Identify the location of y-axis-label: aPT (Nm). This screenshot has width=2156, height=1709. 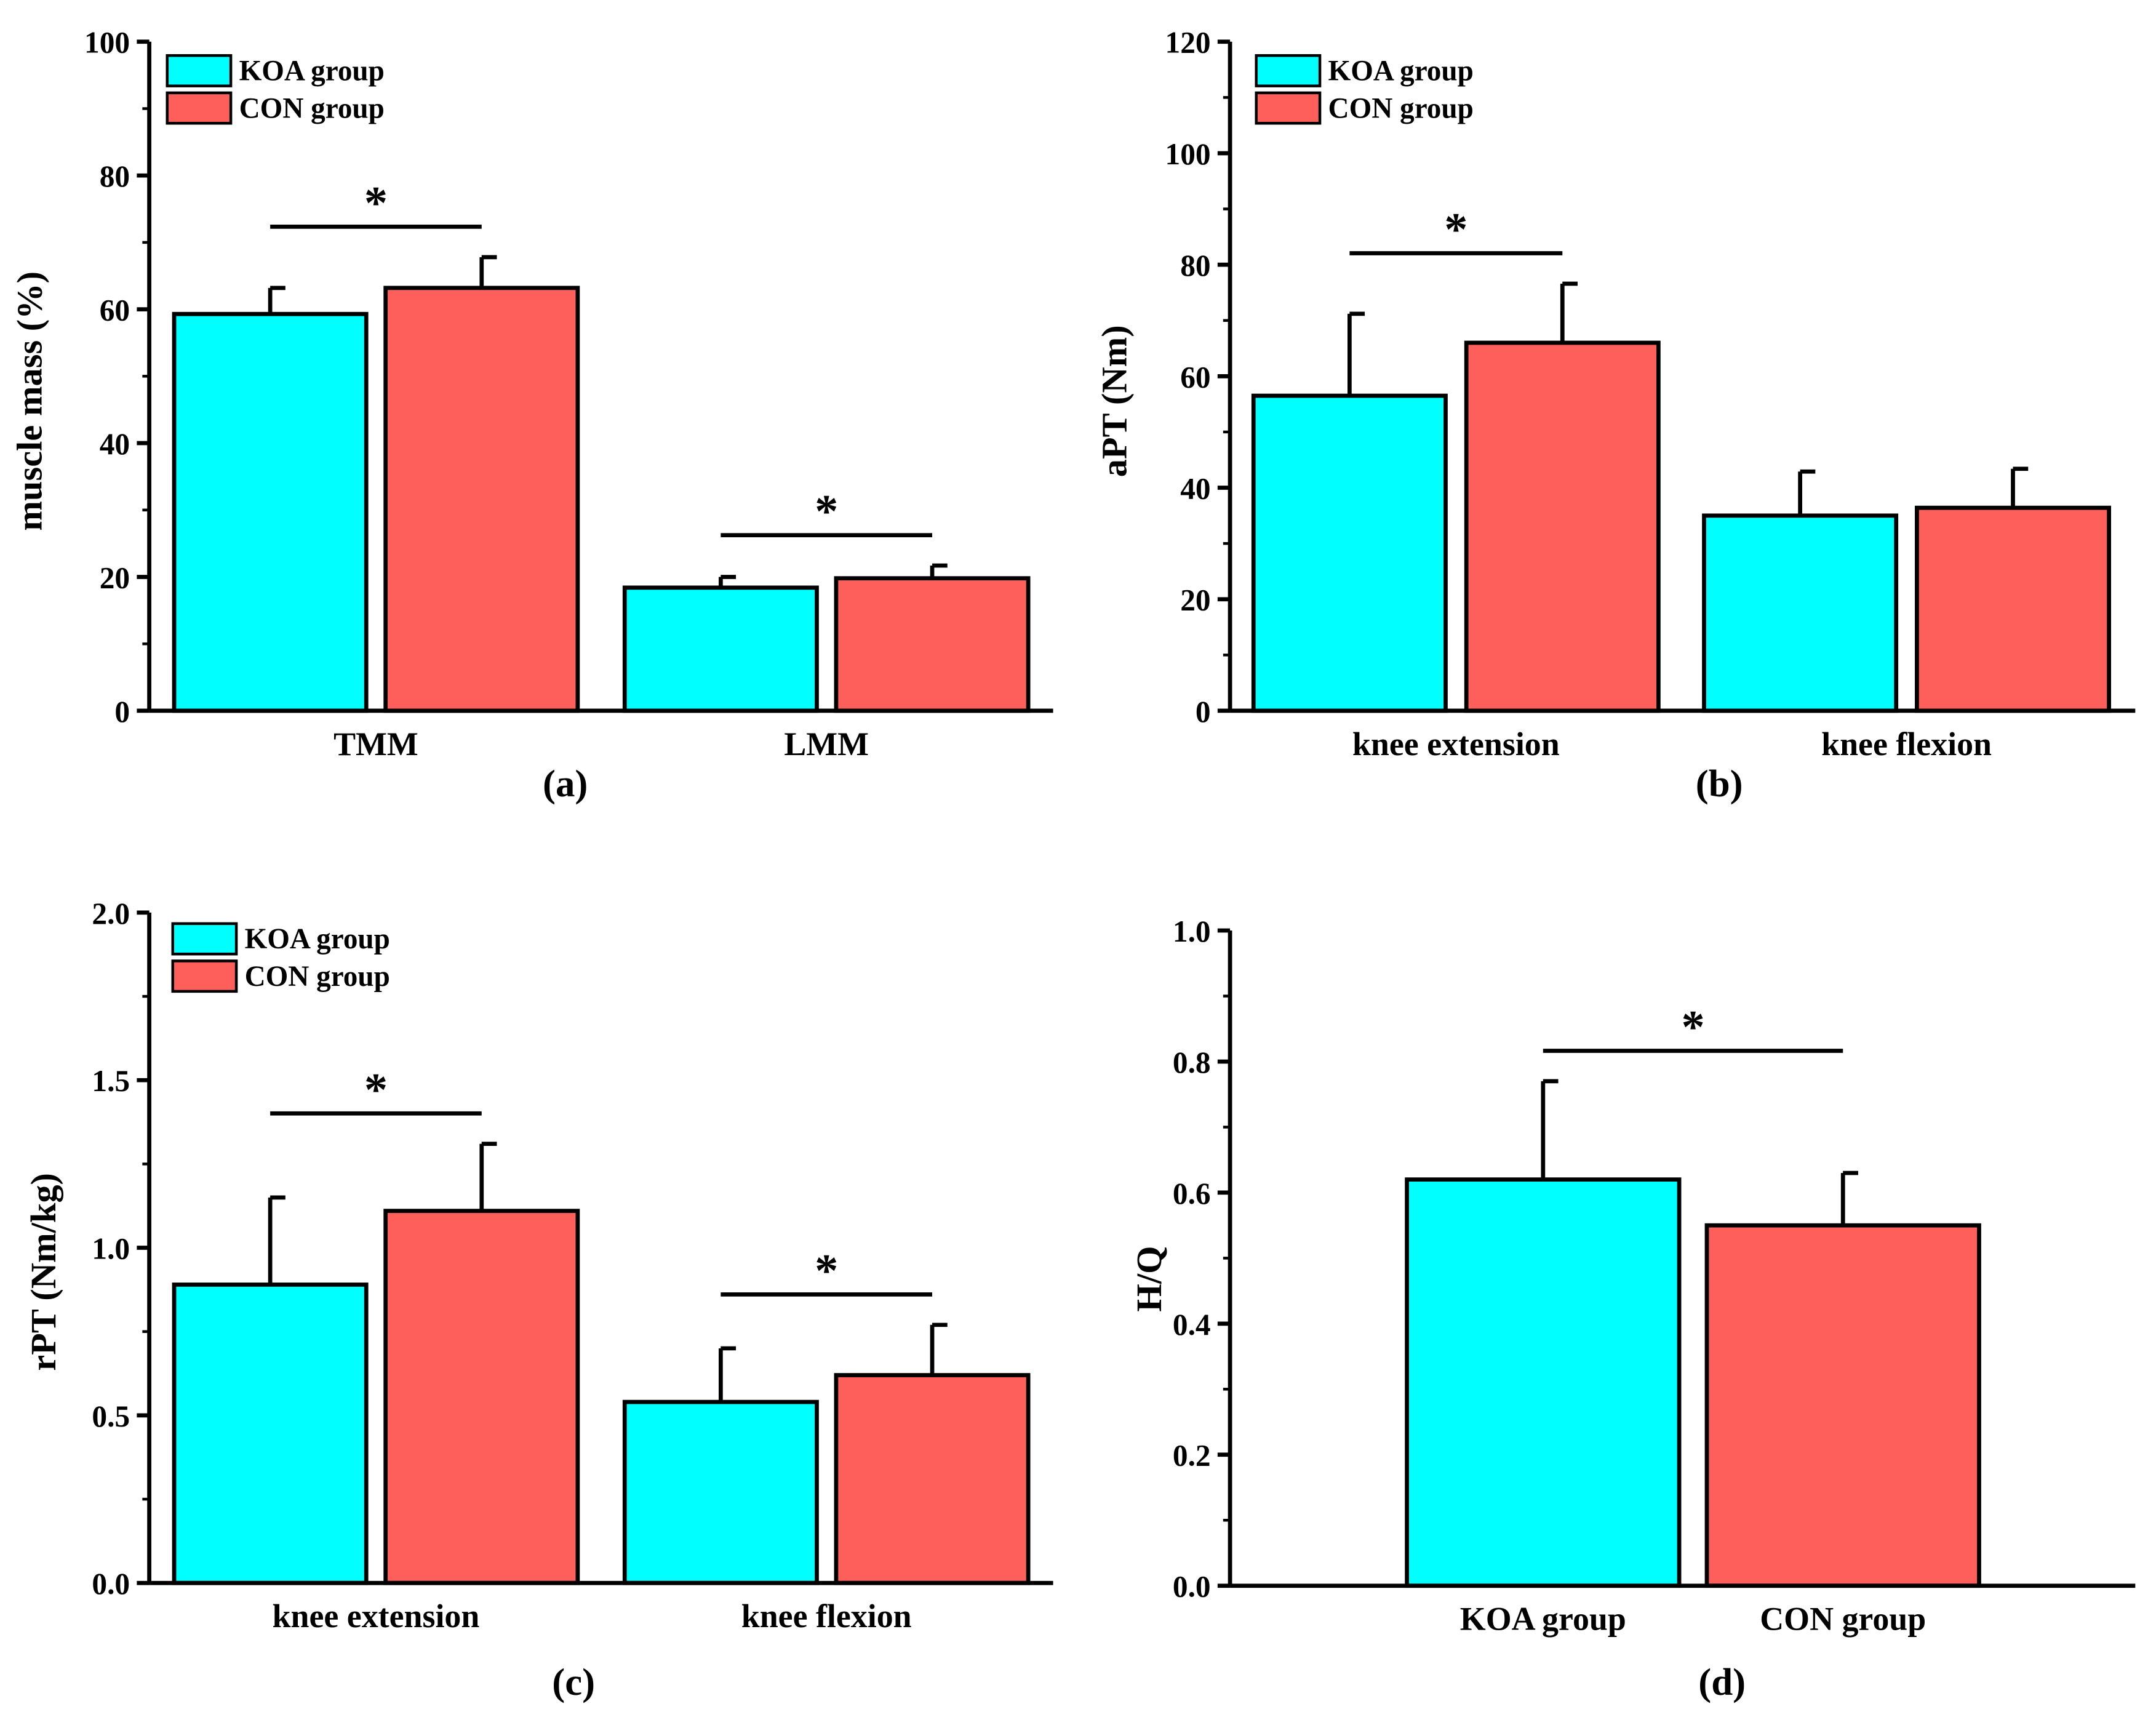
(1115, 401).